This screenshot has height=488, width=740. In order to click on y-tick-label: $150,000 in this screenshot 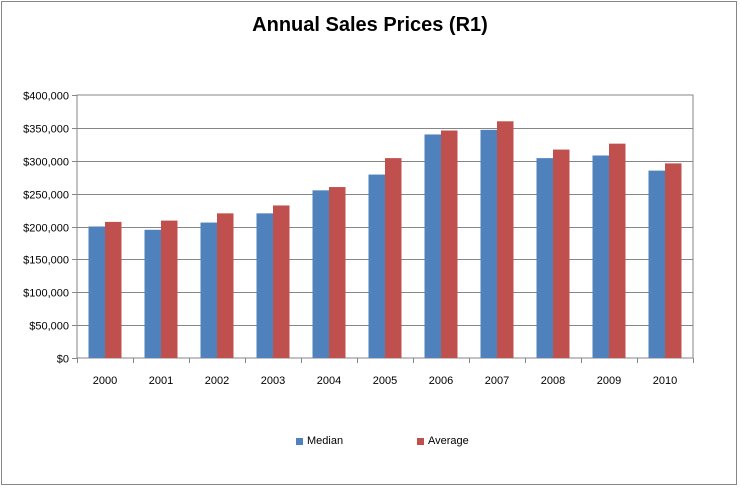, I will do `click(46, 261)`.